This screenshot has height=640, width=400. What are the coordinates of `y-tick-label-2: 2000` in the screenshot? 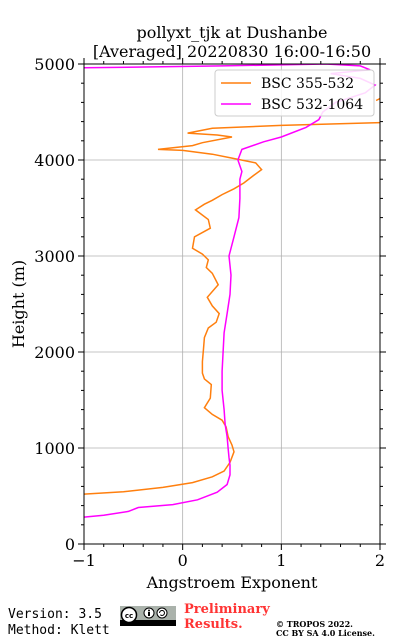 It's located at (54, 352).